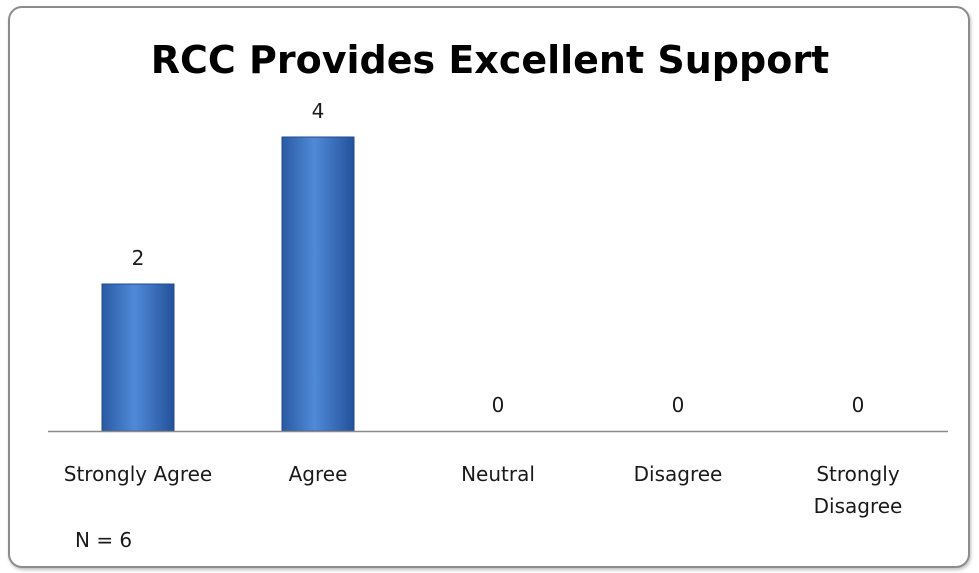 The height and width of the screenshot is (573, 979). Describe the element at coordinates (498, 474) in the screenshot. I see `x-tick-label-neutral: Neutral` at that location.